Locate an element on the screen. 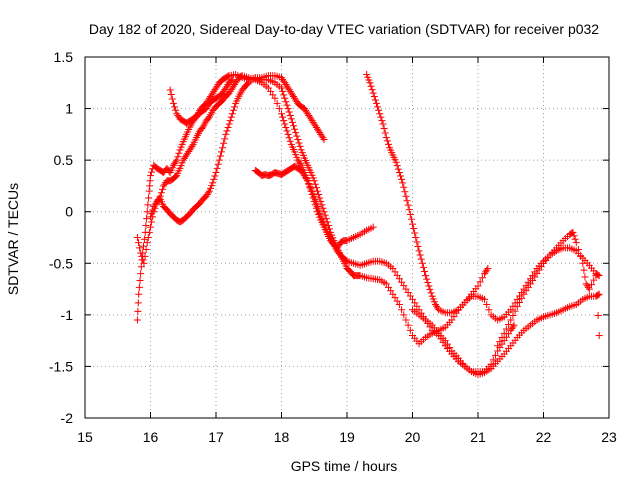  y-tick-label: -2 is located at coordinates (67, 418).